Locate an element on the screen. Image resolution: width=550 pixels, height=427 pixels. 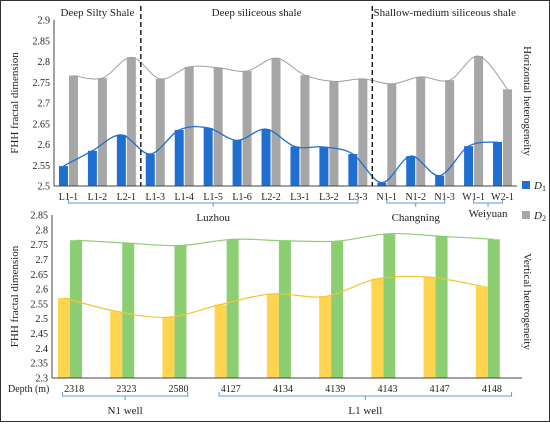
x-tick-label: N1-1 is located at coordinates (387, 197).